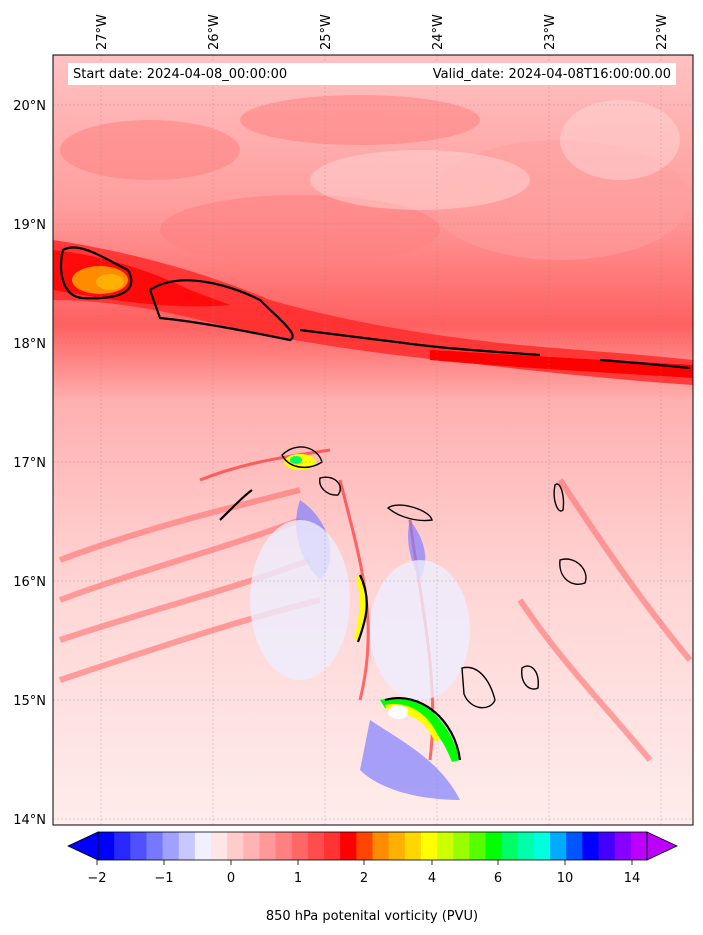 This screenshot has height=935, width=703. What do you see at coordinates (372, 916) in the screenshot?
I see `colorbar-label: 850 hPa potenital vorticity (PVU)` at bounding box center [372, 916].